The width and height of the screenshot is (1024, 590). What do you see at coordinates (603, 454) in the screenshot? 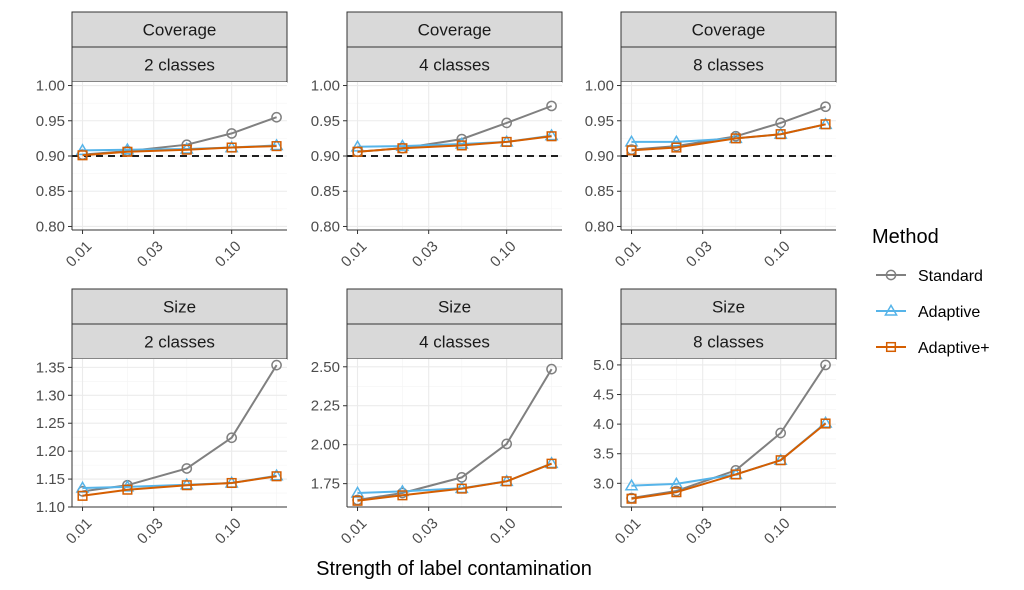
I see `y-tick-label: 3.5` at bounding box center [603, 454].